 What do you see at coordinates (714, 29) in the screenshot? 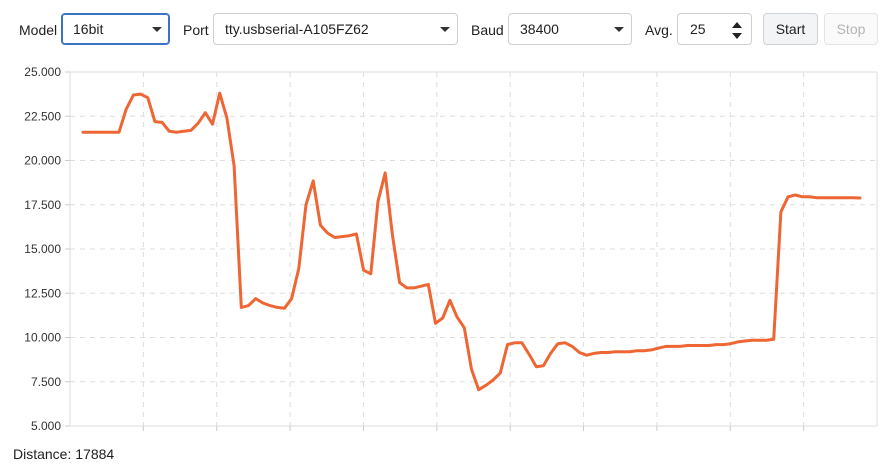
I see `avg-number-input: 25` at bounding box center [714, 29].